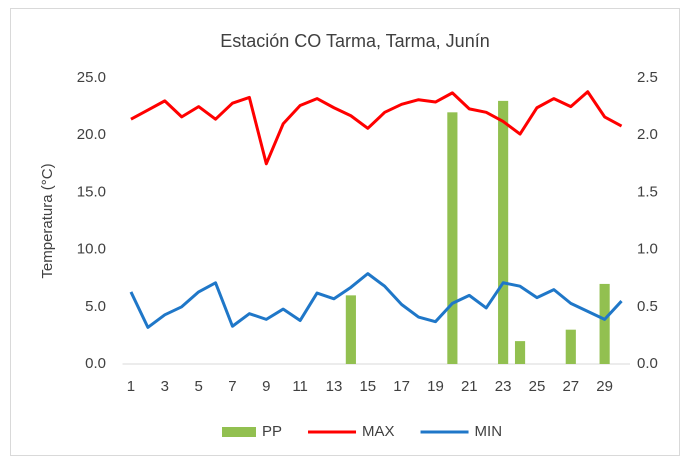 This screenshot has height=457, width=681. I want to click on x-tick-label: 3, so click(165, 386).